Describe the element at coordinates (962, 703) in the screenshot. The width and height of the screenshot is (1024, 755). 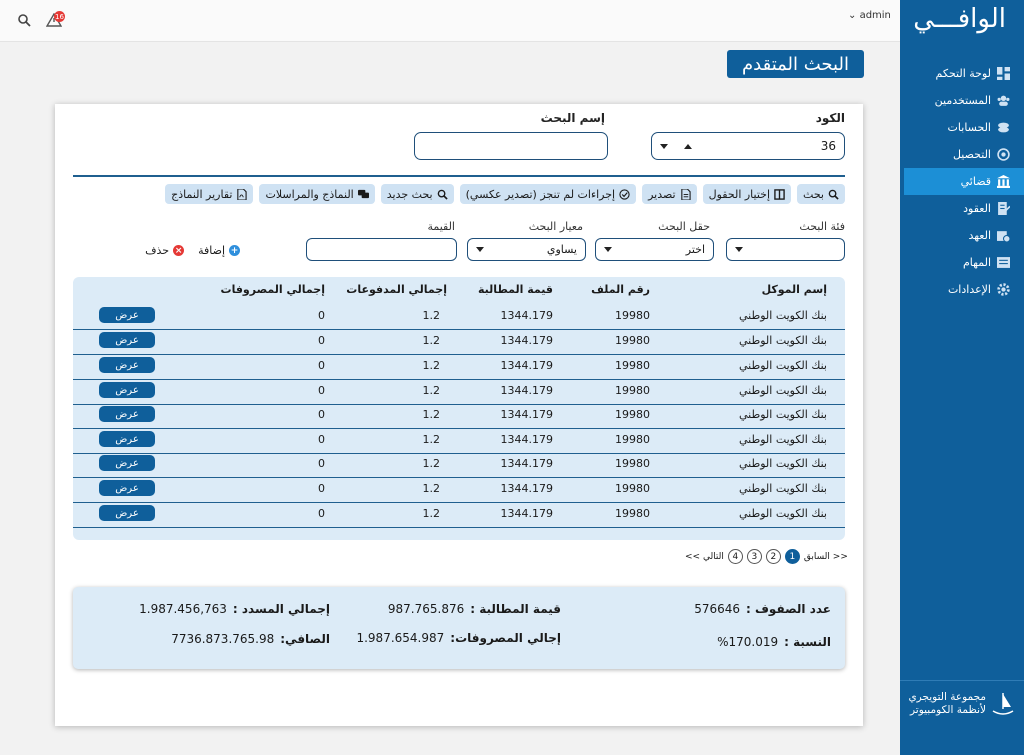
I see `company-footer: مجموعة التويجري لأنظمة الكومبيوتر` at that location.